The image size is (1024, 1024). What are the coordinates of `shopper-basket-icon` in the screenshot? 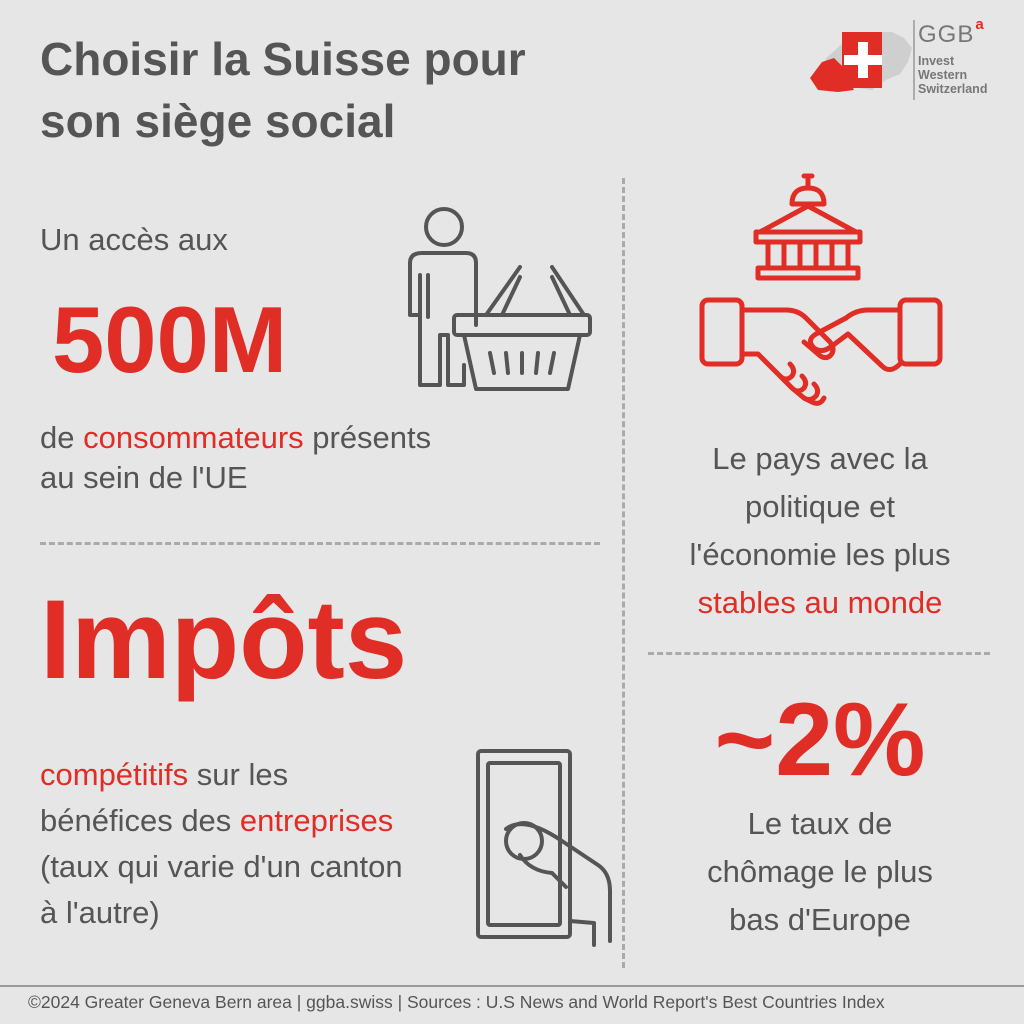 It's located at (500, 299).